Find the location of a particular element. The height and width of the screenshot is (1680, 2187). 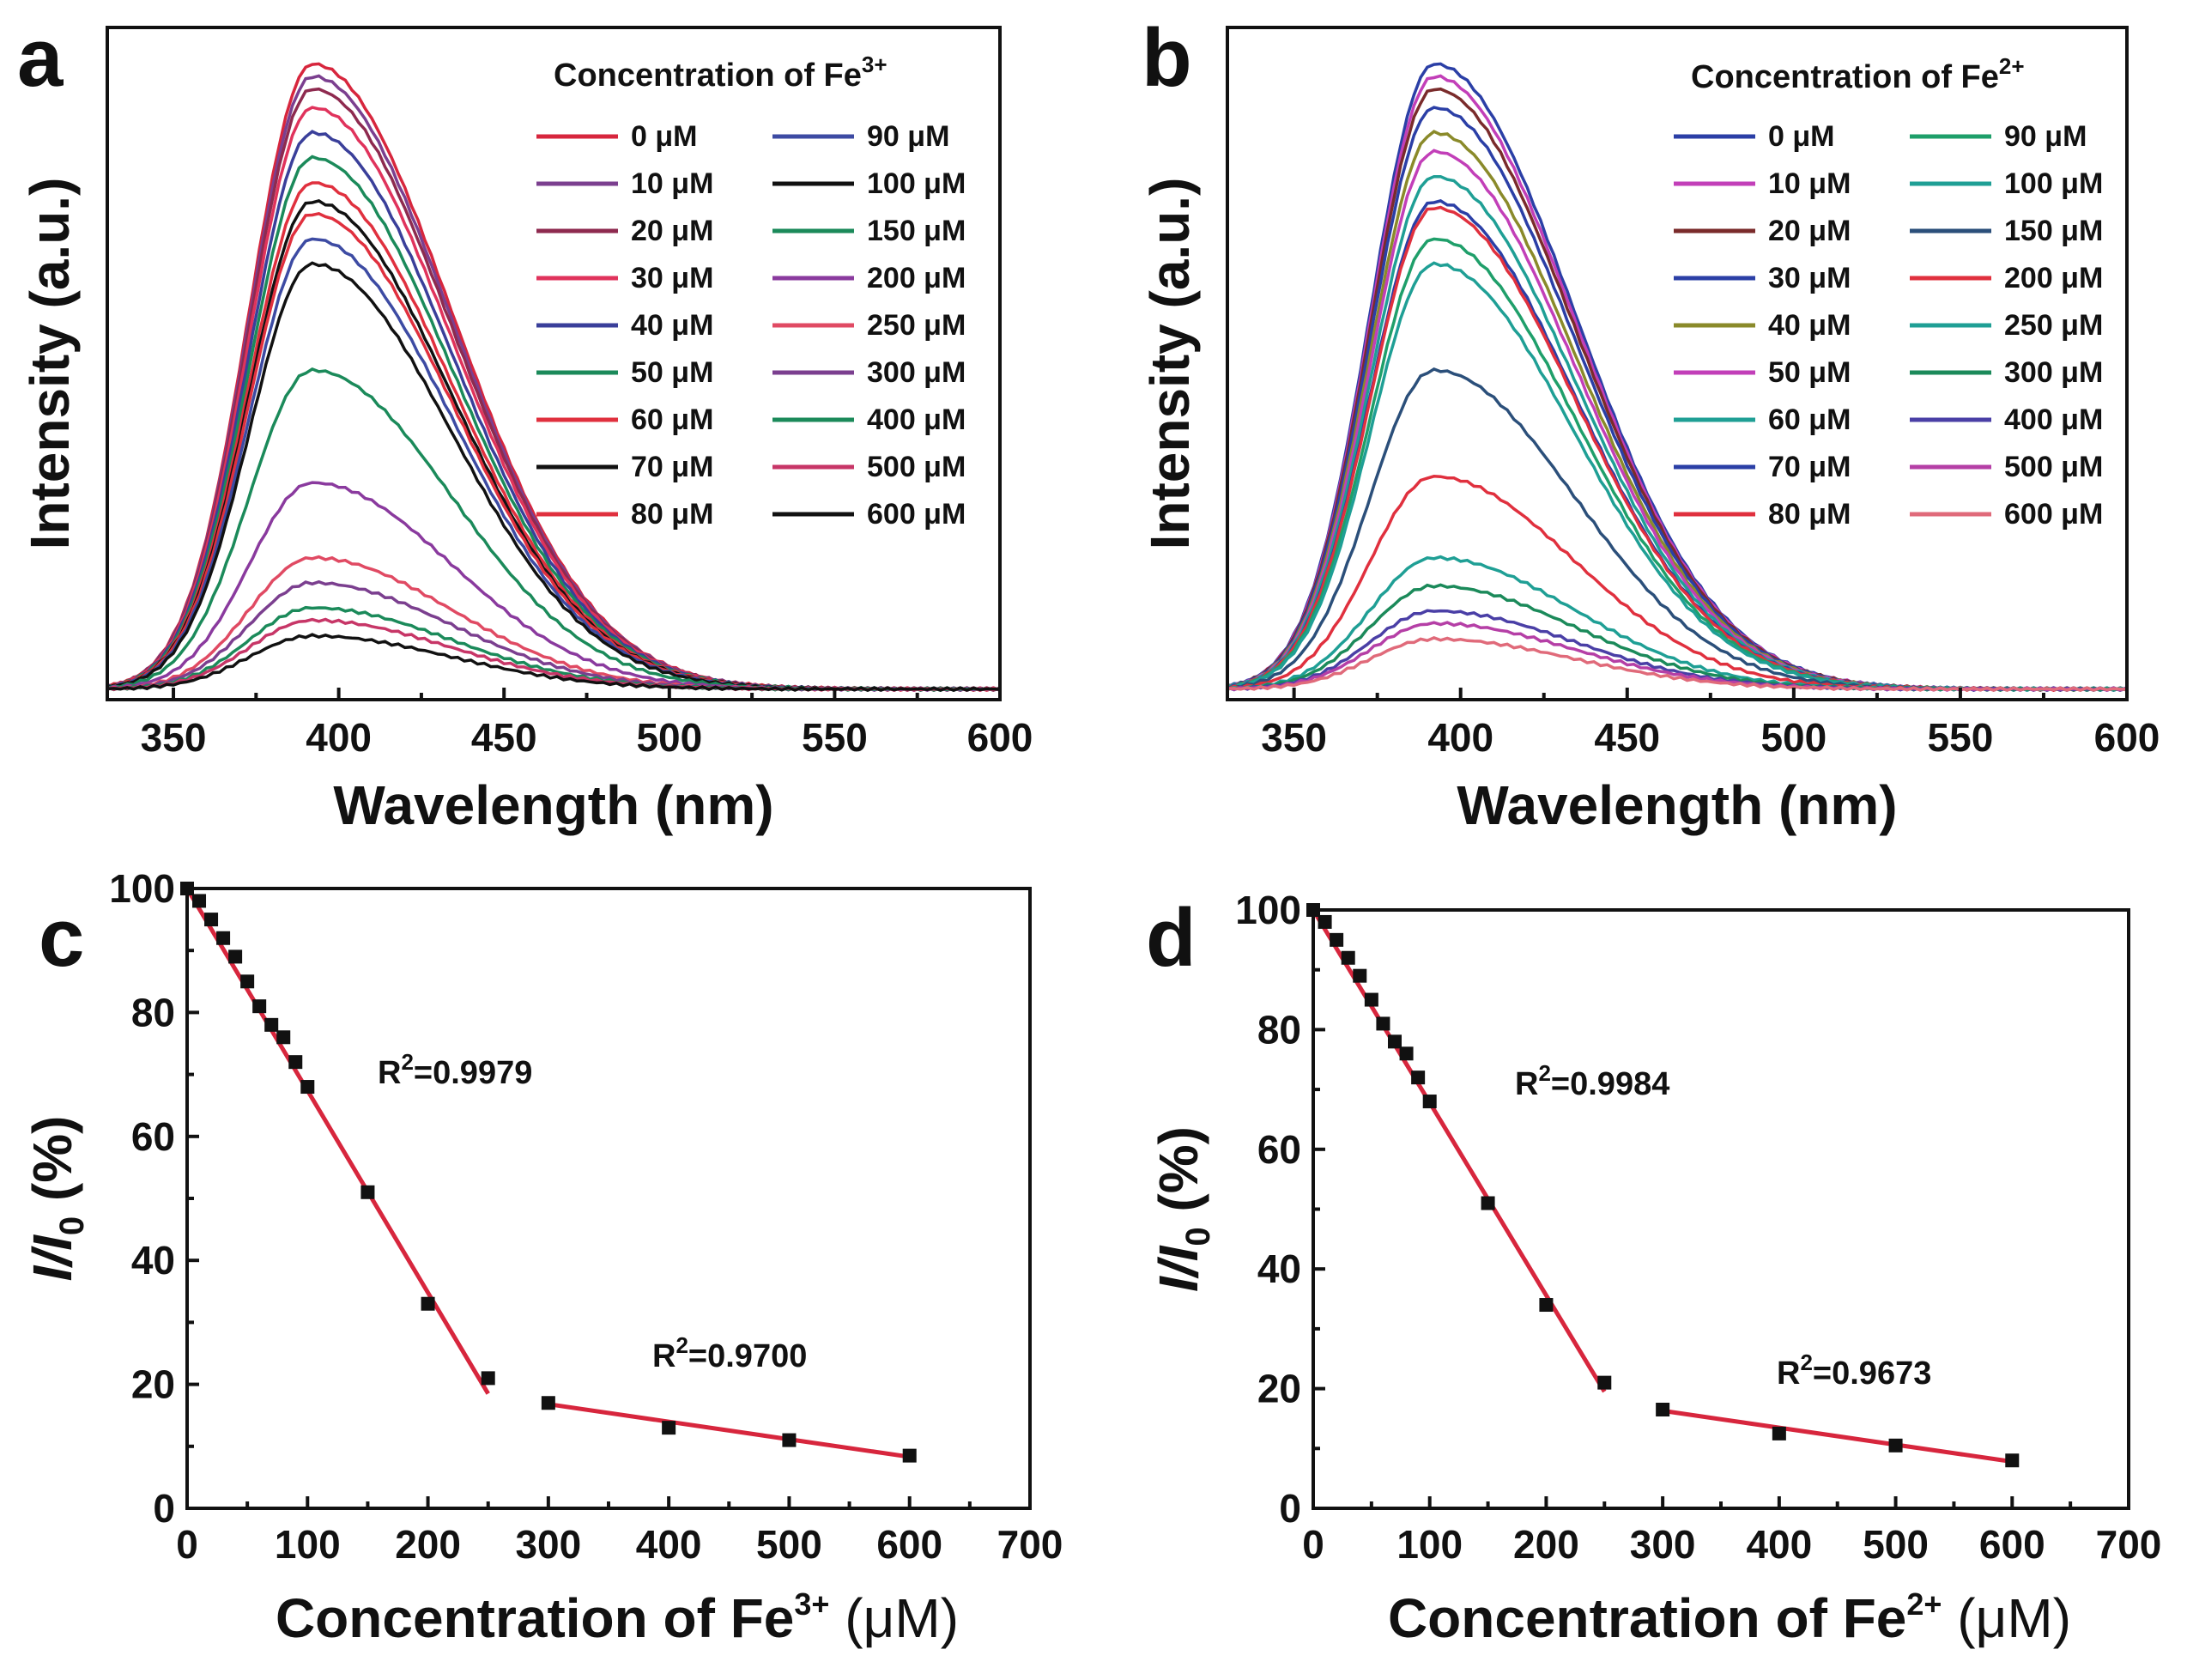

y-tick-label: 100 is located at coordinates (142, 889).